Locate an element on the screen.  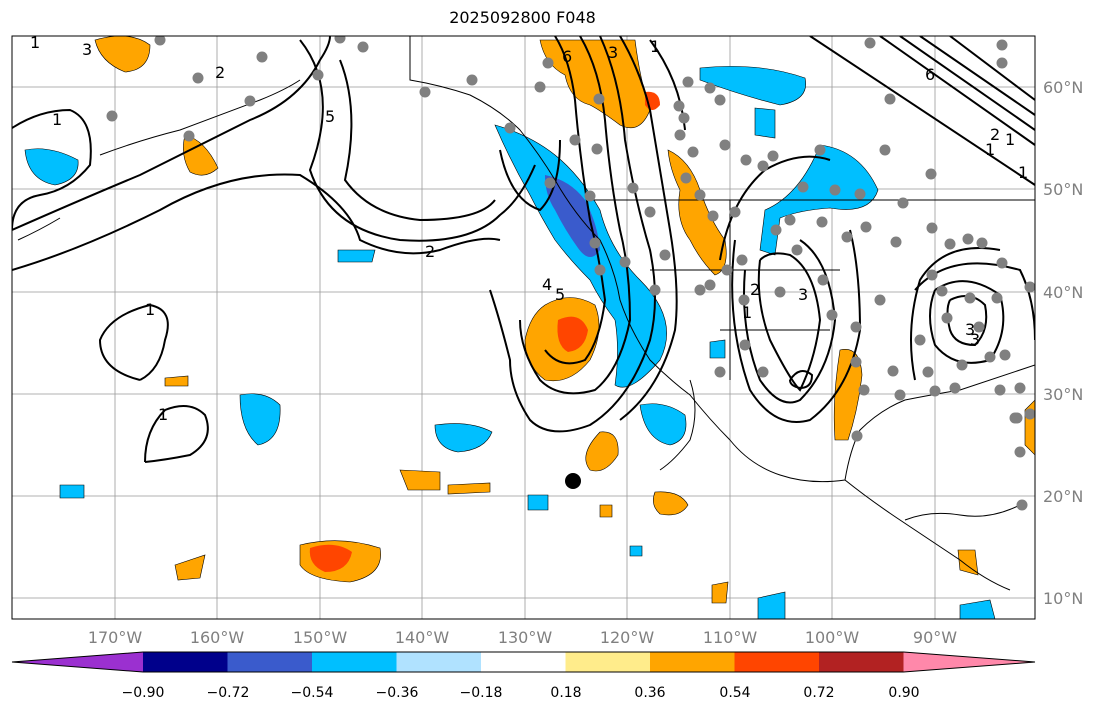
colorbar-tick-label: 0.36 is located at coordinates (649, 693).